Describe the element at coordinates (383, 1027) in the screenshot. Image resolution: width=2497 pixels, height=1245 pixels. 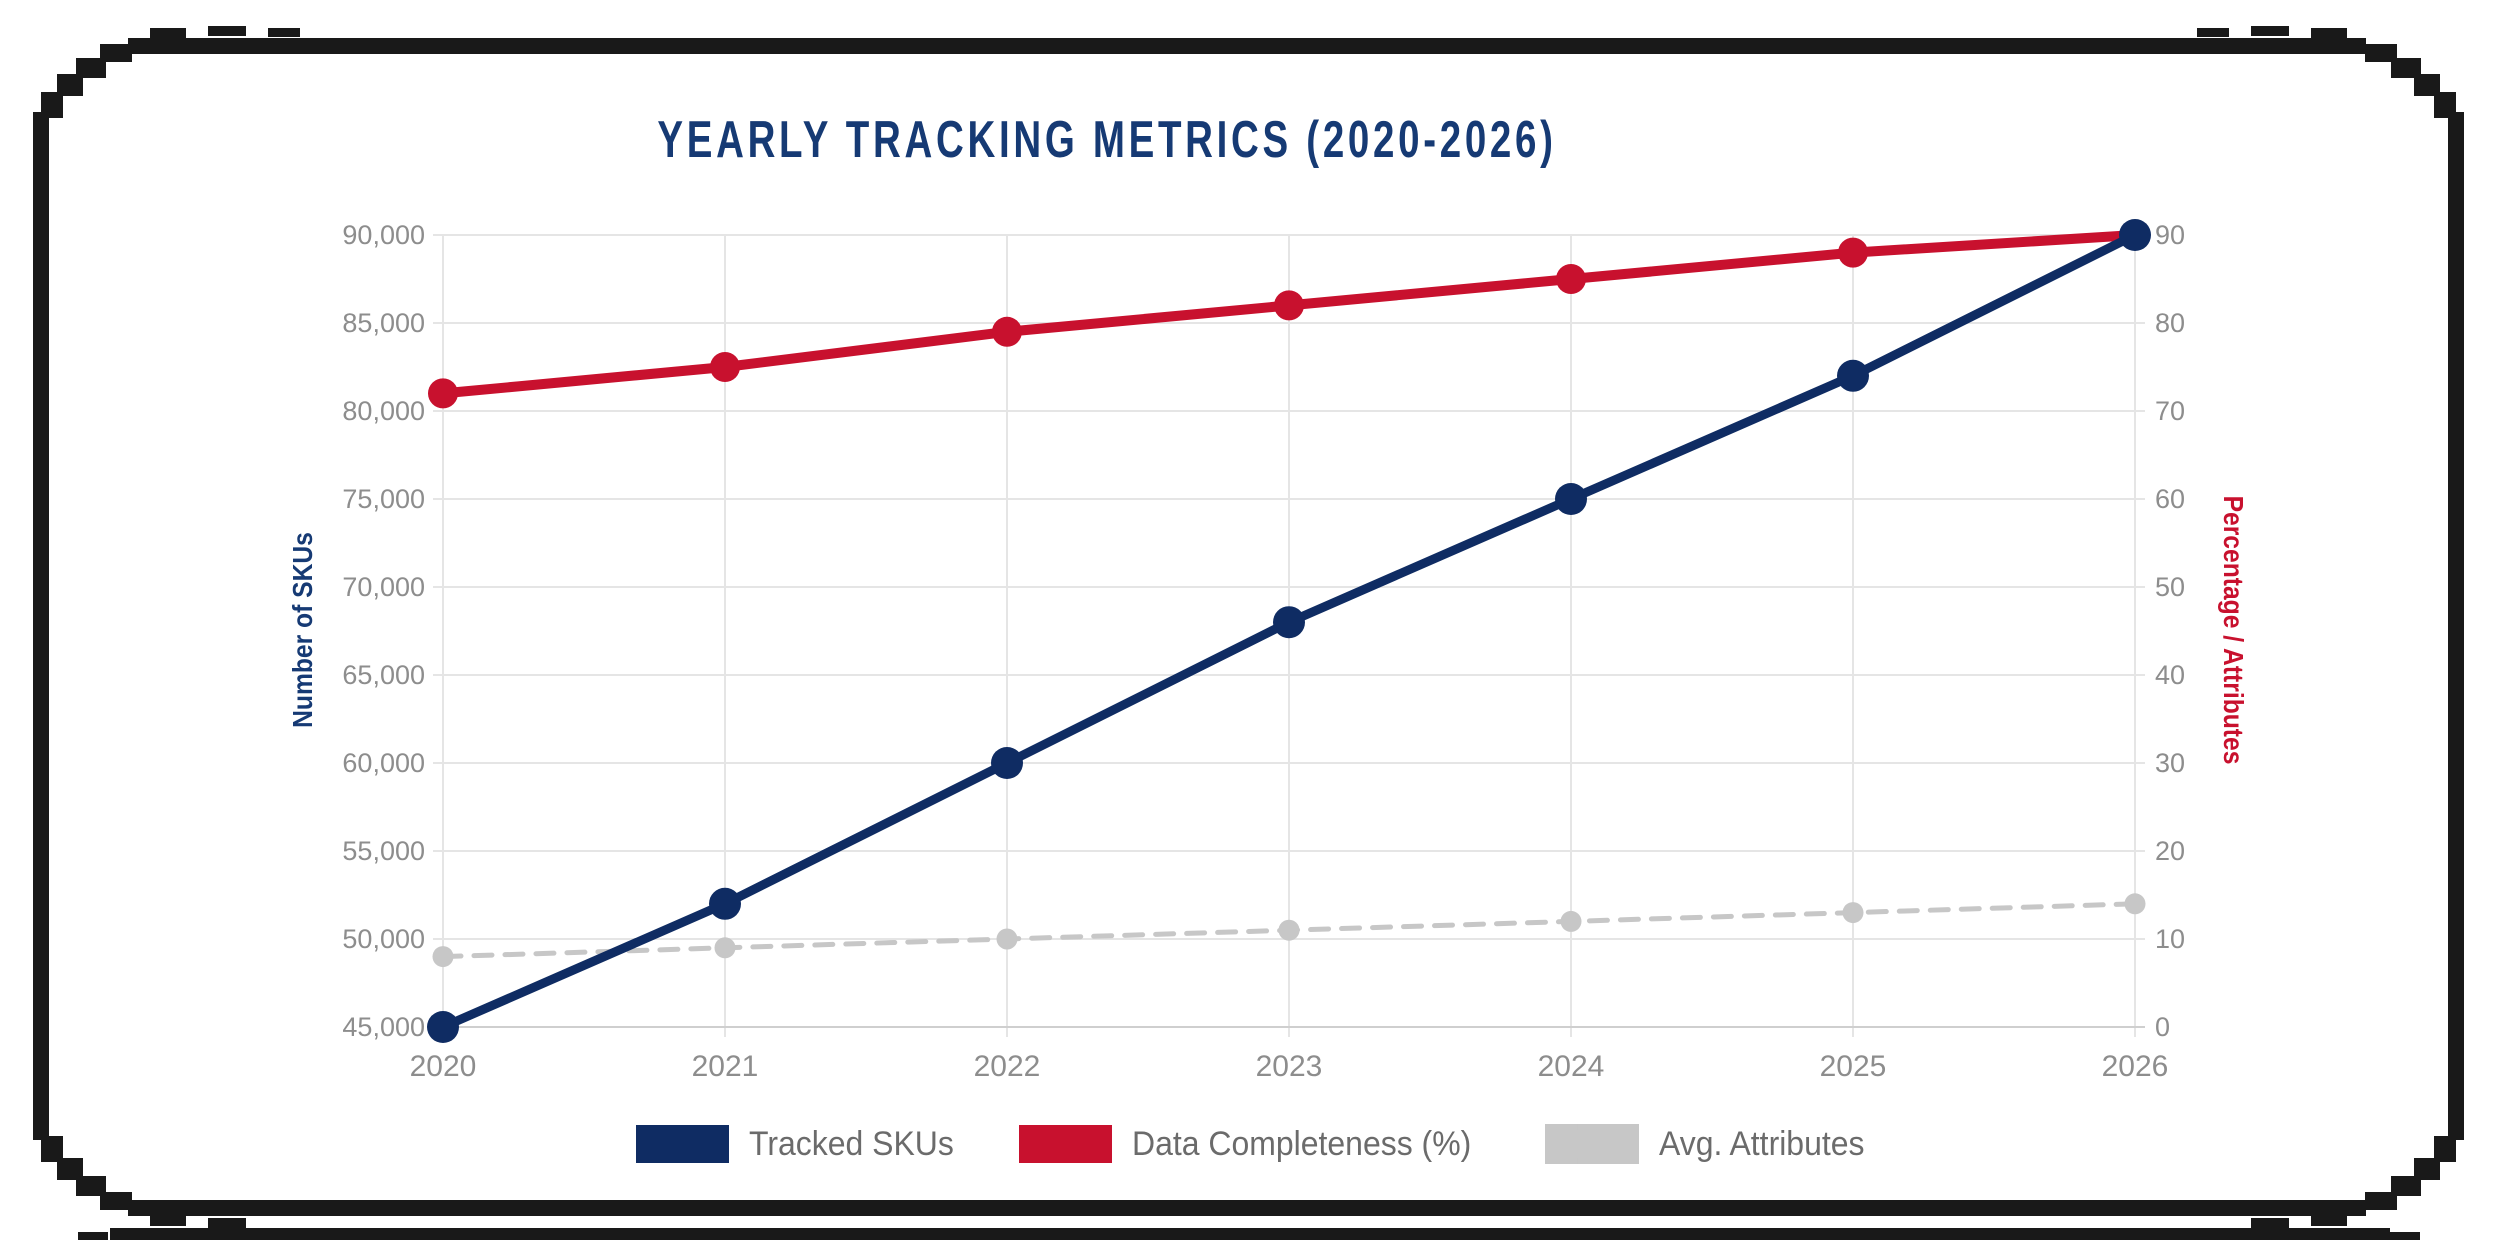
I see `left-tick-label: 45,000` at that location.